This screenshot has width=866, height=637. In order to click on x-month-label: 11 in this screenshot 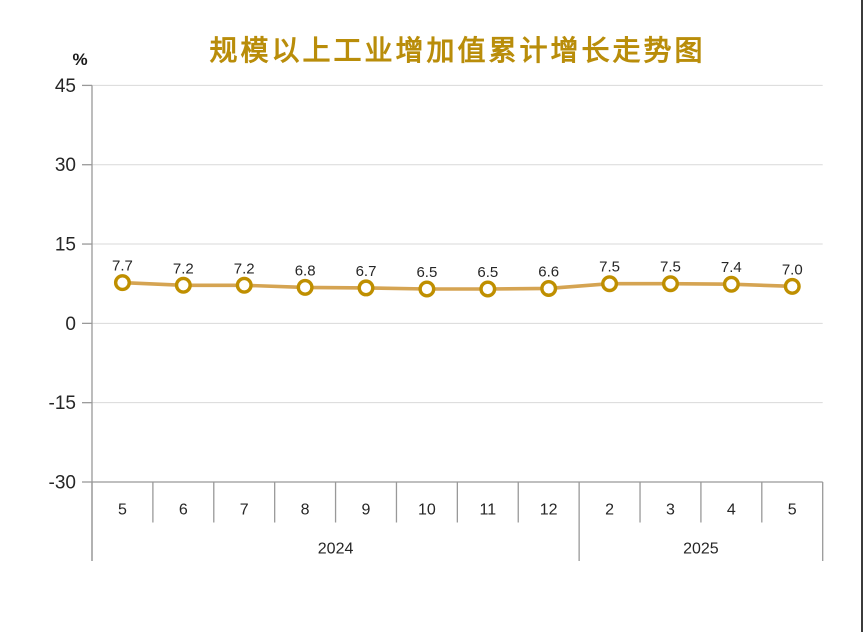, I will do `click(487, 510)`.